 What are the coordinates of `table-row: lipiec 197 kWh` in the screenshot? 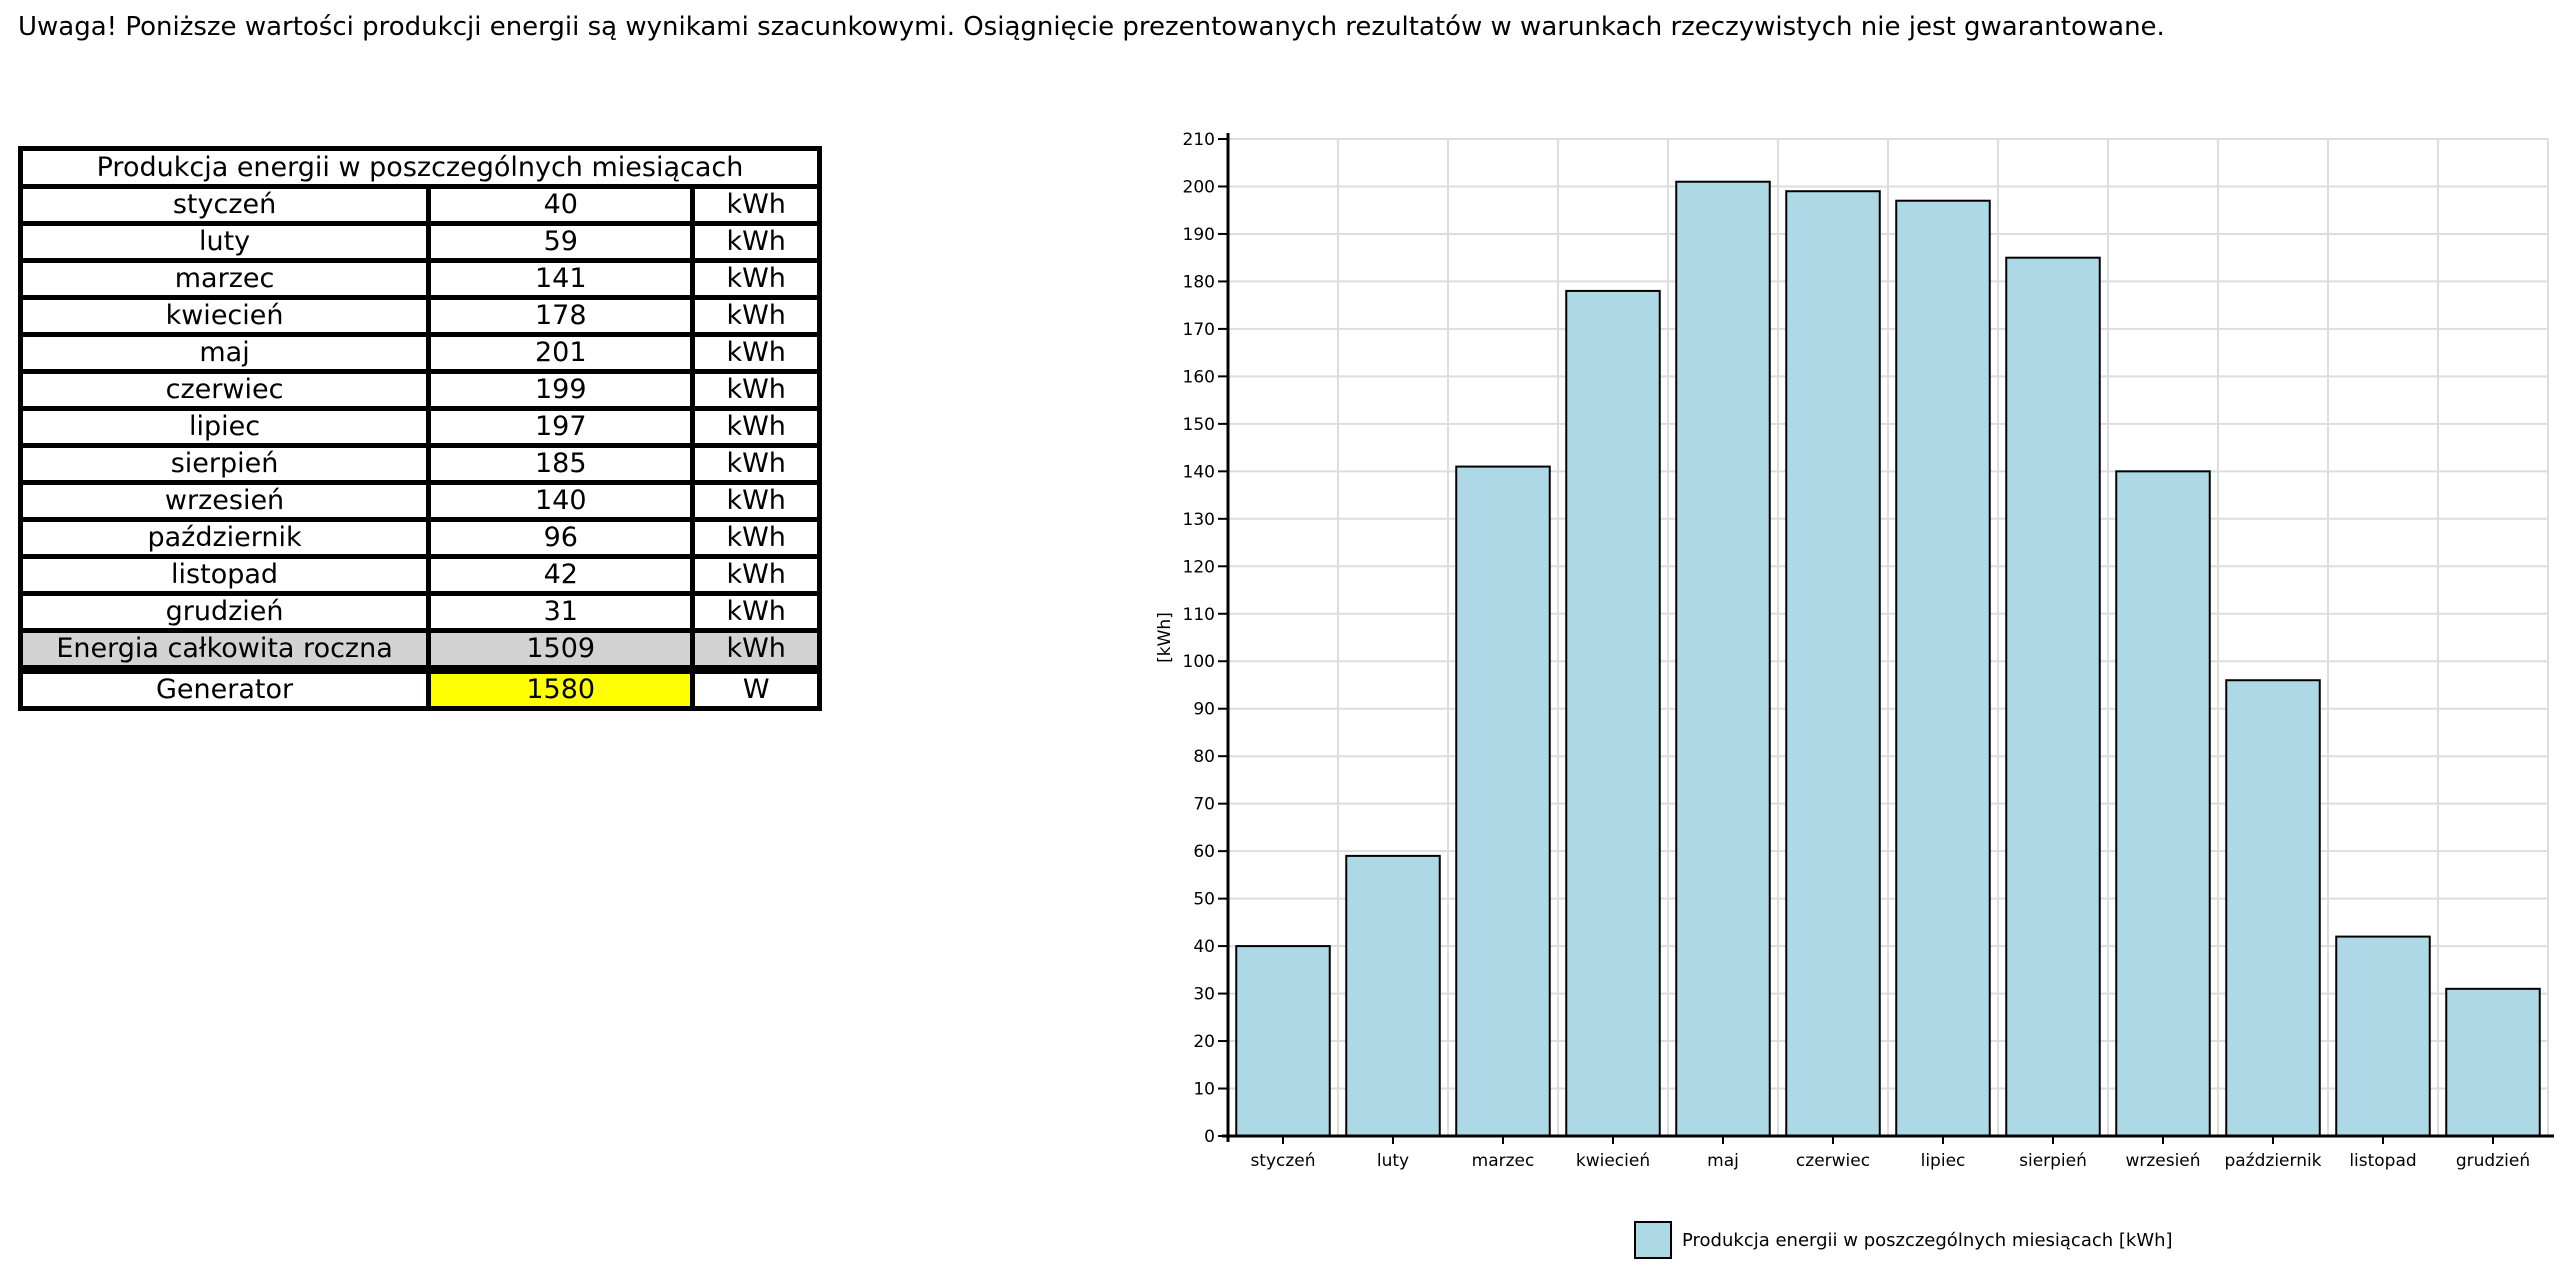 It's located at (419, 427).